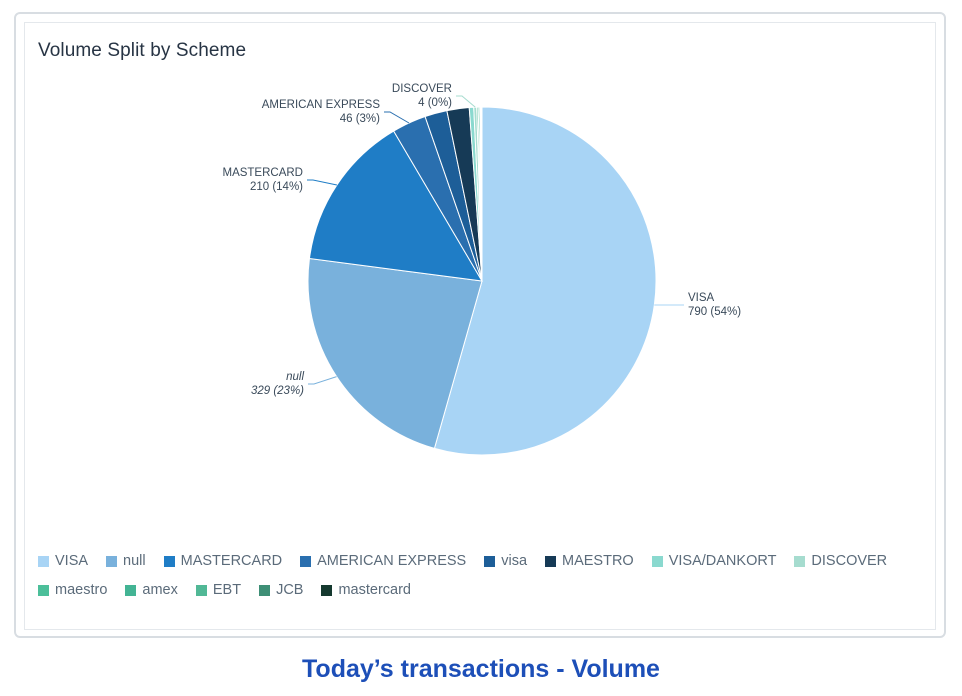 This screenshot has width=962, height=696. Describe the element at coordinates (481, 669) in the screenshot. I see `page-caption: Today’s transactions - Volume` at that location.